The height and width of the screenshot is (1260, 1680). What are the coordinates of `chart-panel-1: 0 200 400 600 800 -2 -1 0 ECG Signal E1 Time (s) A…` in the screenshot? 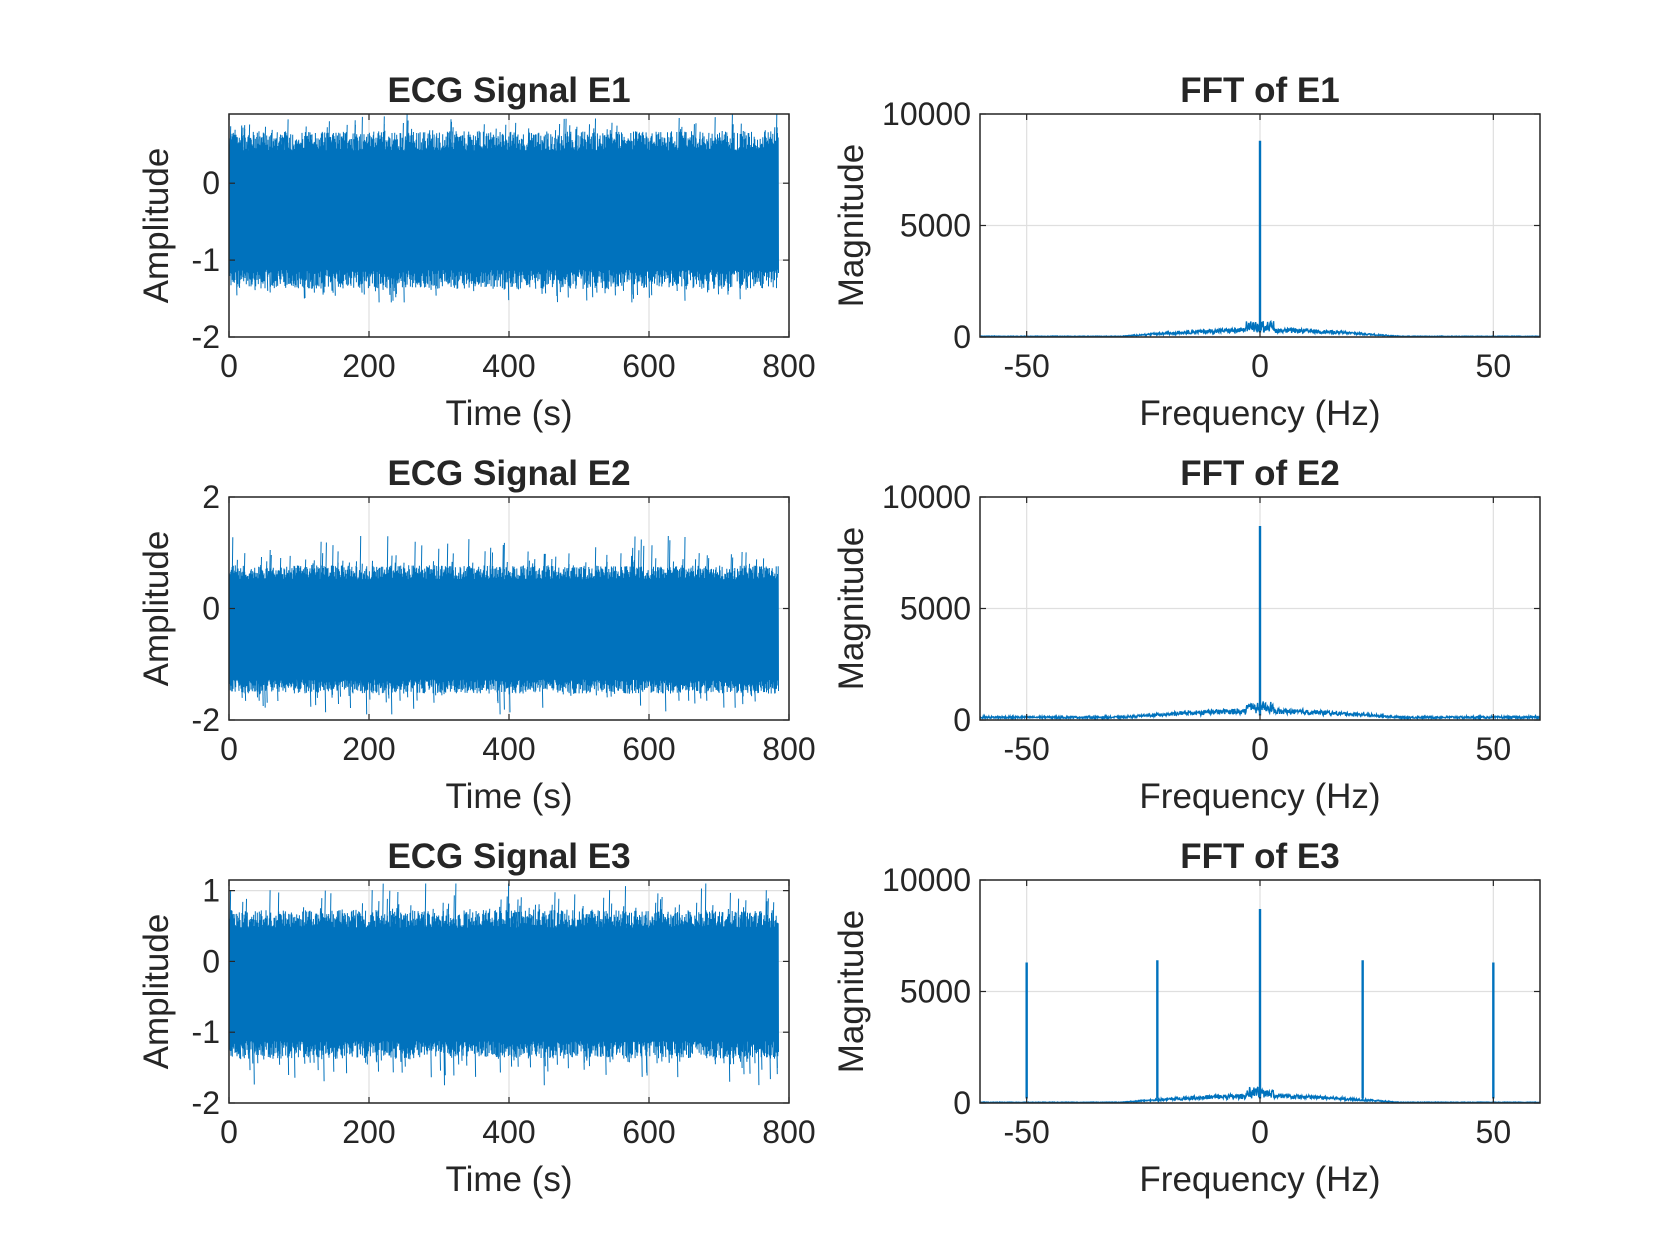 It's located at (476, 252).